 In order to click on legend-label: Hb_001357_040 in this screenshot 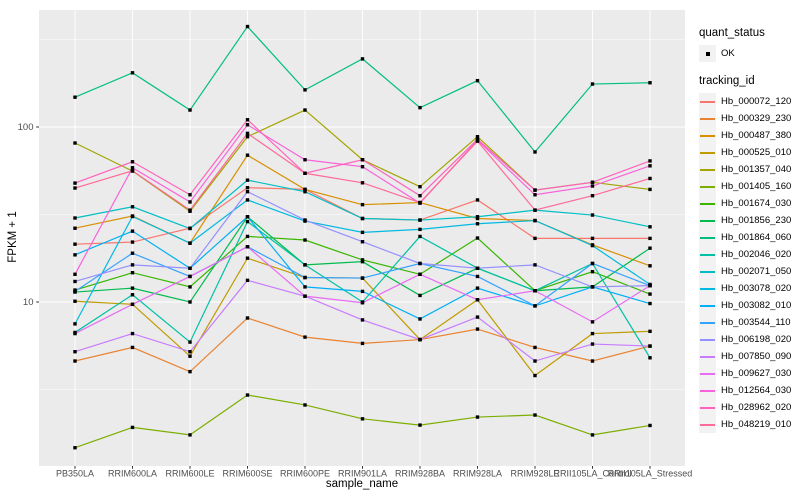, I will do `click(756, 169)`.